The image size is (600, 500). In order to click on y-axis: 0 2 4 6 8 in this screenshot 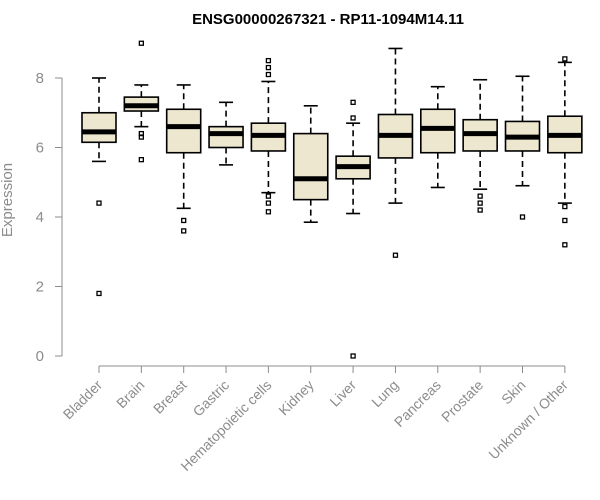, I will do `click(49, 217)`.